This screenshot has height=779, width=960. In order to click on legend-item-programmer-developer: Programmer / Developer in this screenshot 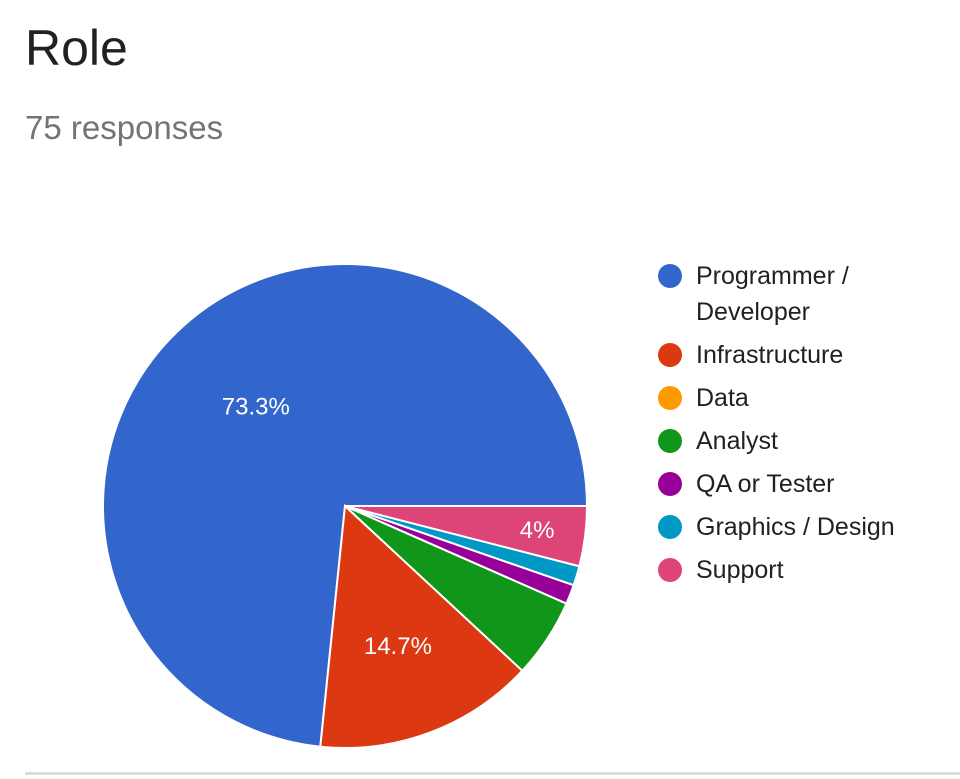, I will do `click(808, 294)`.